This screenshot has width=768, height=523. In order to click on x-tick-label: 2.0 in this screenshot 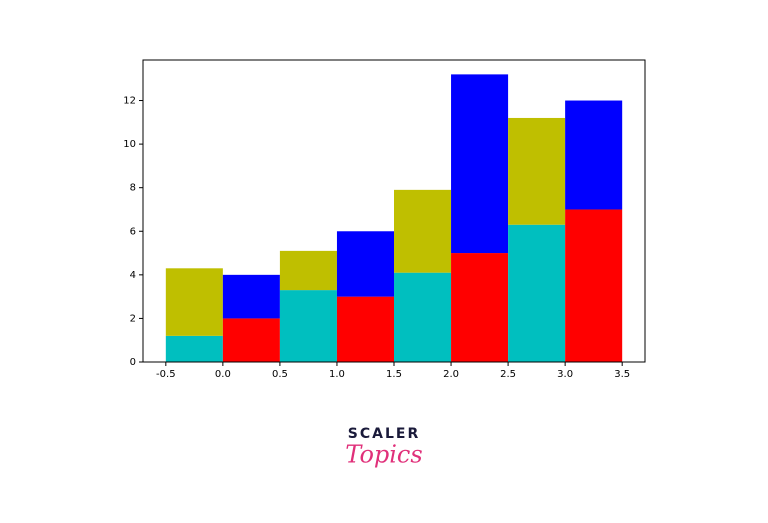, I will do `click(451, 374)`.